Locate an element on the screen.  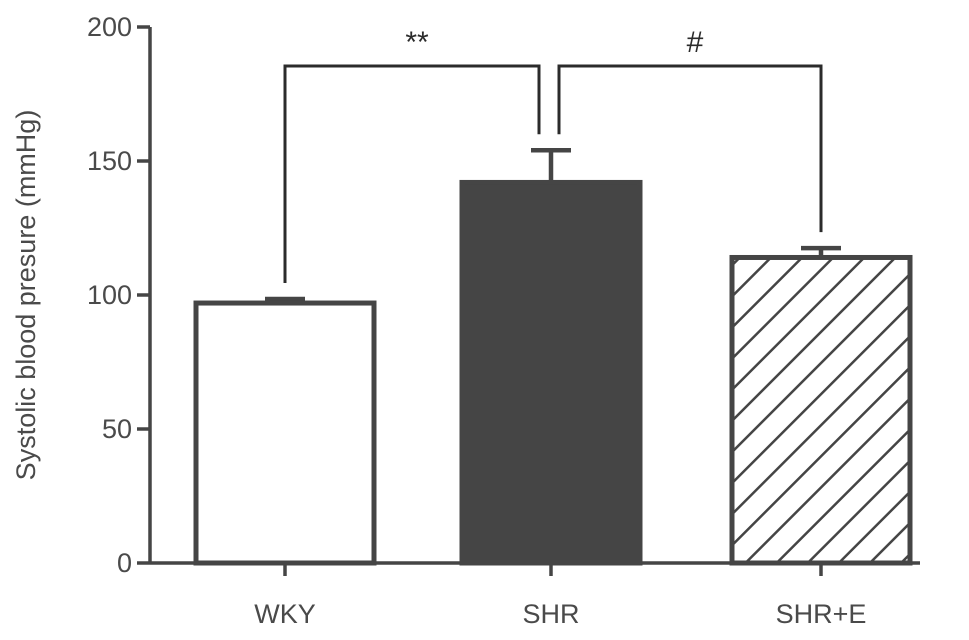
y-tick-label: 50 is located at coordinates (117, 429).